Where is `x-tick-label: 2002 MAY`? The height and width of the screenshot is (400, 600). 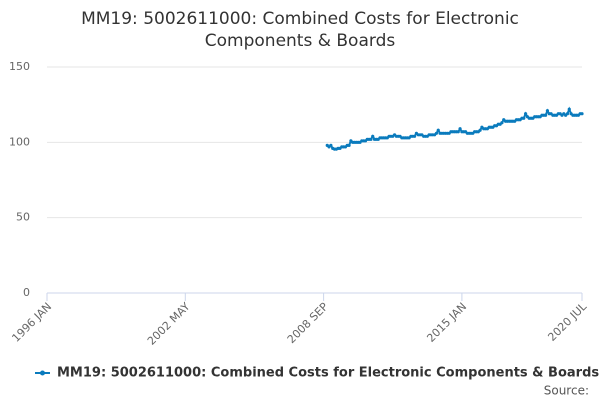 x-tick-label: 2002 MAY is located at coordinates (169, 324).